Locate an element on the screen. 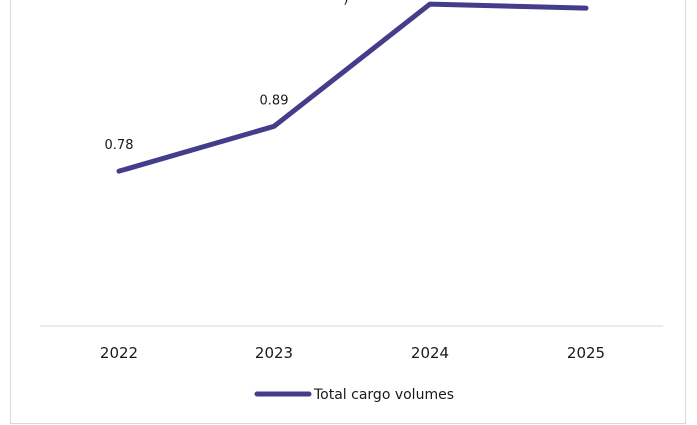 This screenshot has height=425, width=697. legend: Total cargo volumes is located at coordinates (354, 395).